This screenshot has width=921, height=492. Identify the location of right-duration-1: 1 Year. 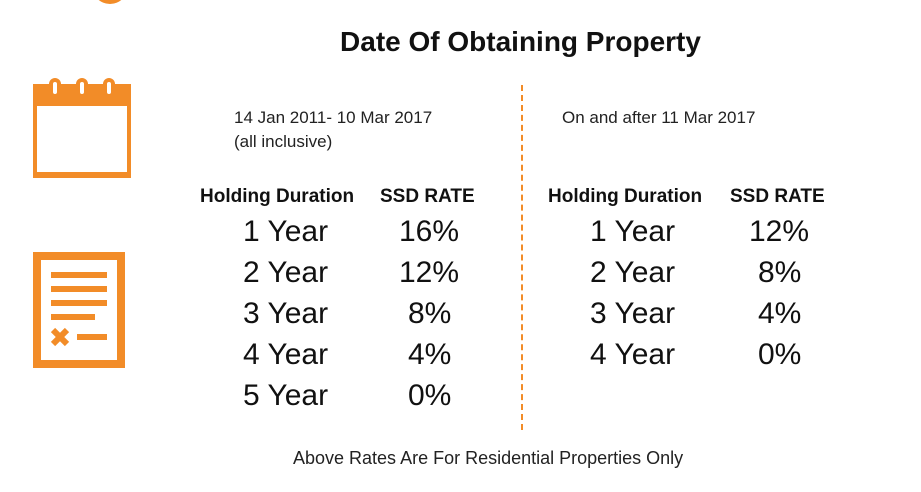
(633, 231).